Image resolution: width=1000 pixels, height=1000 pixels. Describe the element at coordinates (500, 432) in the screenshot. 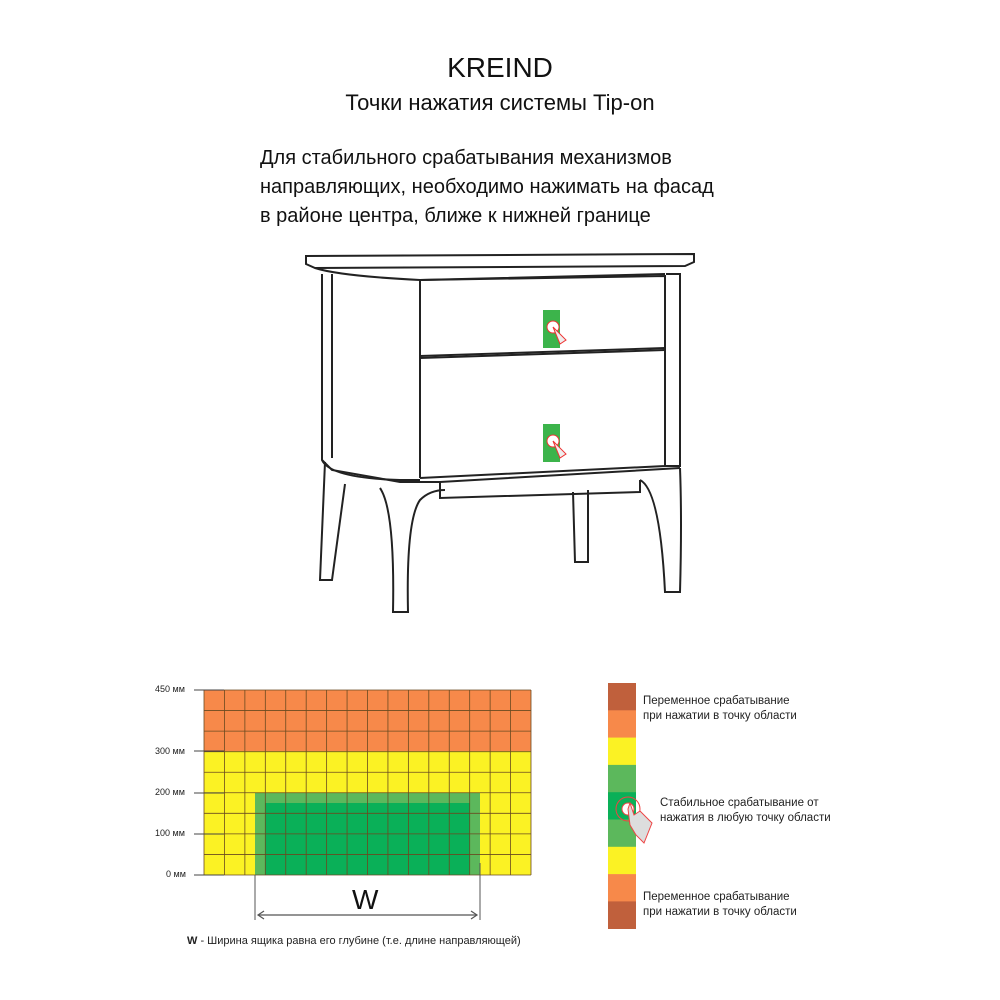

I see `nightstand-illustration` at that location.